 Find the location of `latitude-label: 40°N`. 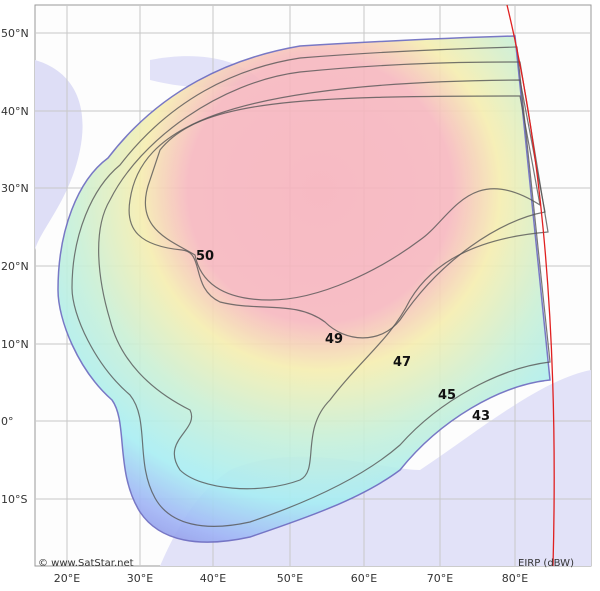

latitude-label: 40°N is located at coordinates (15, 111).